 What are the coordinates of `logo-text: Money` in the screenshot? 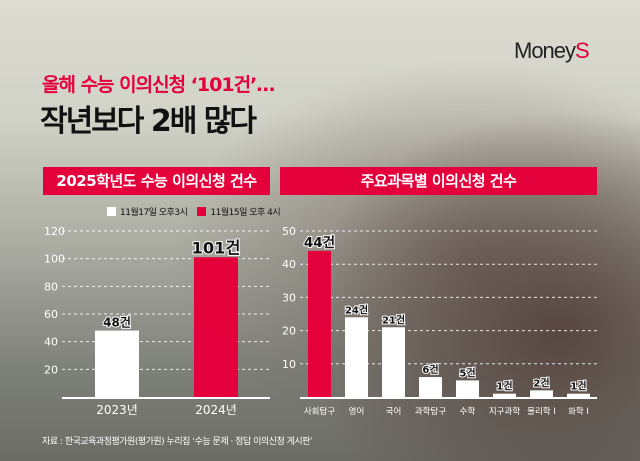 It's located at (545, 50).